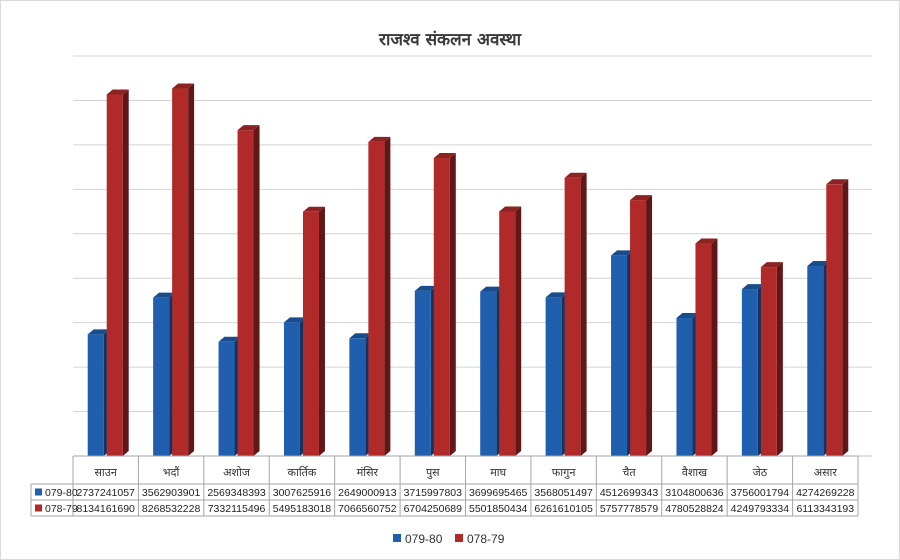  What do you see at coordinates (564, 472) in the screenshot?
I see `category-label: फागुन` at bounding box center [564, 472].